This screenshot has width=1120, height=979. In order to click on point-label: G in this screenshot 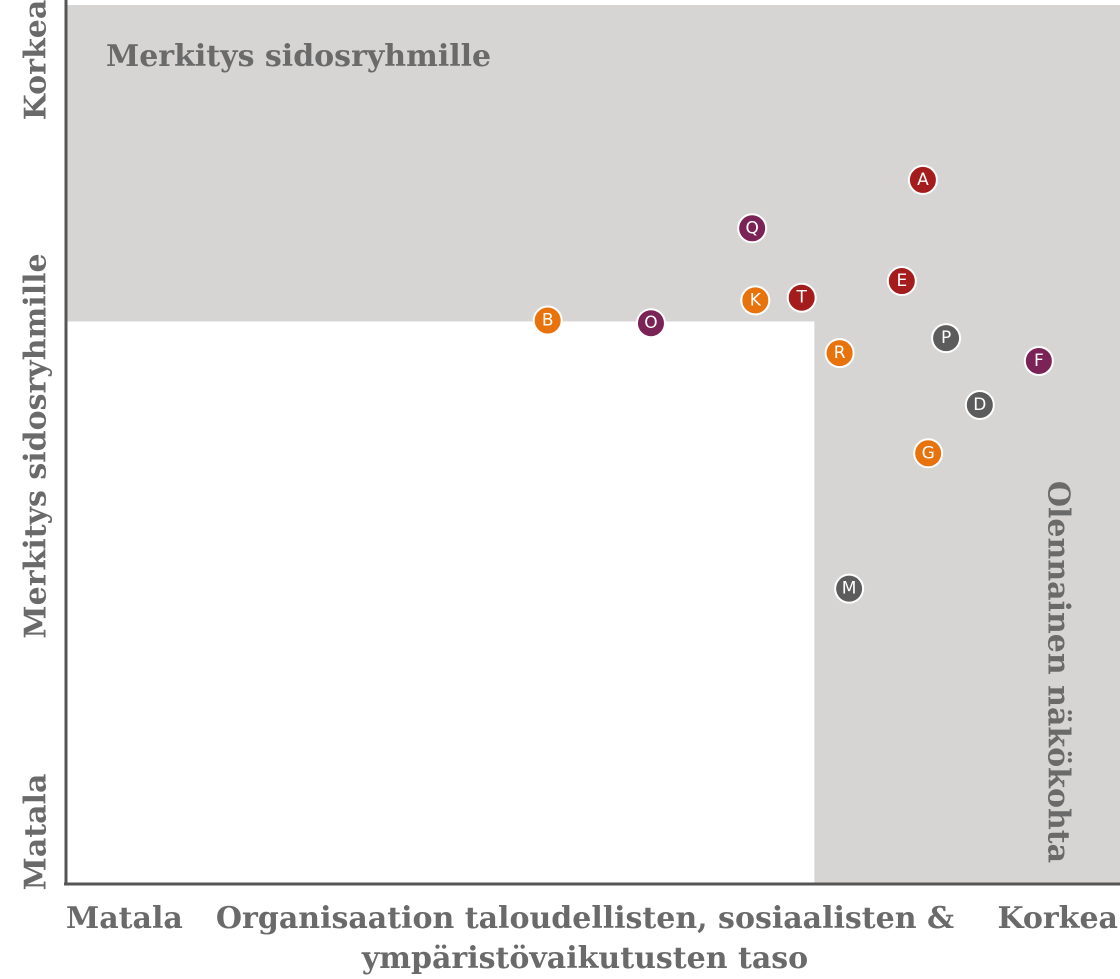, I will do `click(928, 453)`.